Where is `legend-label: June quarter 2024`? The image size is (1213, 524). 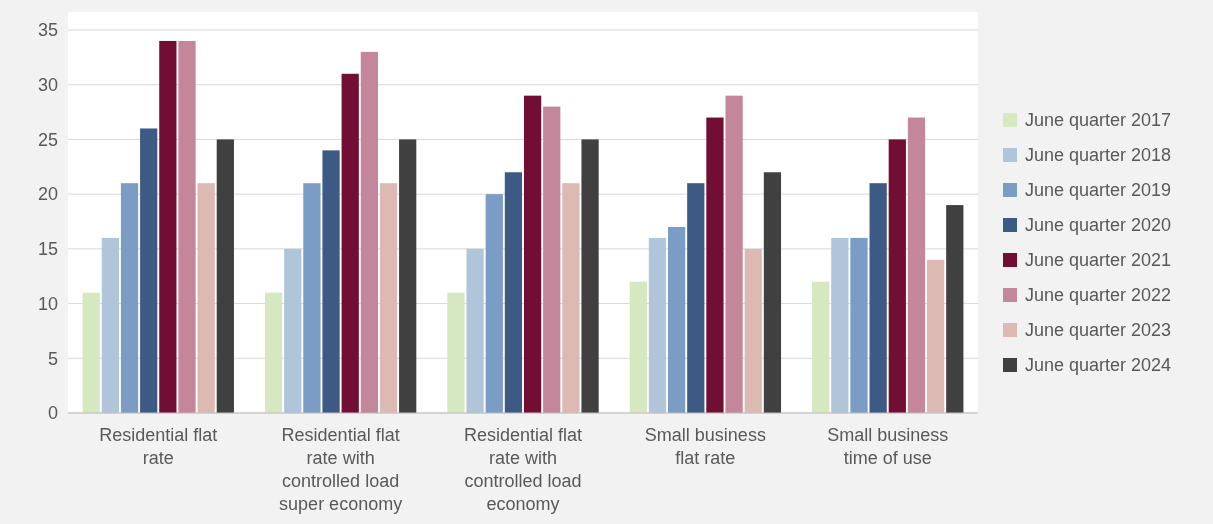
legend-label: June quarter 2024 is located at coordinates (1098, 365).